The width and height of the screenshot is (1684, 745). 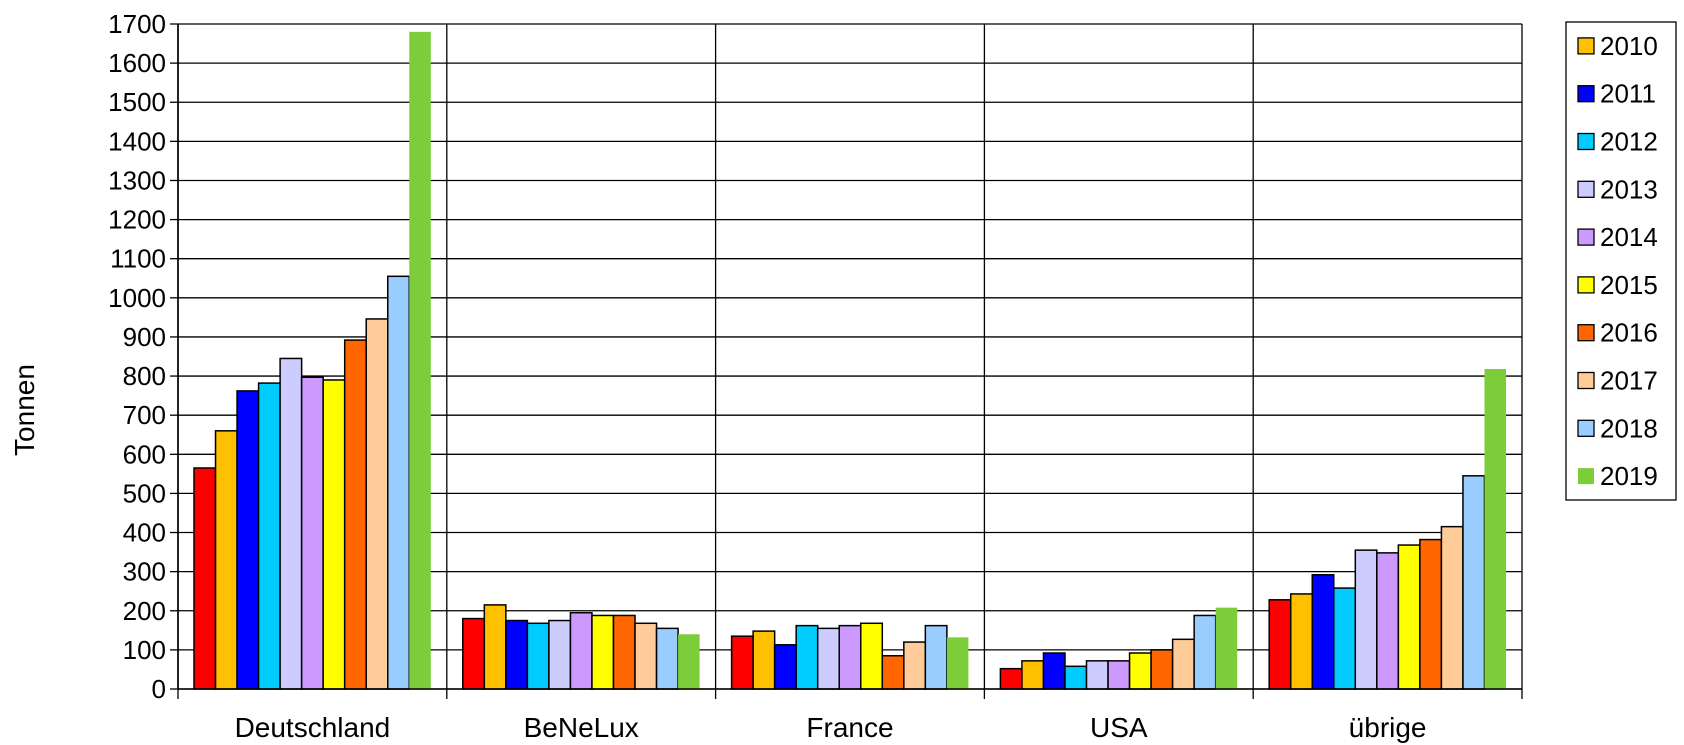 What do you see at coordinates (1629, 237) in the screenshot?
I see `legend-label: 2014` at bounding box center [1629, 237].